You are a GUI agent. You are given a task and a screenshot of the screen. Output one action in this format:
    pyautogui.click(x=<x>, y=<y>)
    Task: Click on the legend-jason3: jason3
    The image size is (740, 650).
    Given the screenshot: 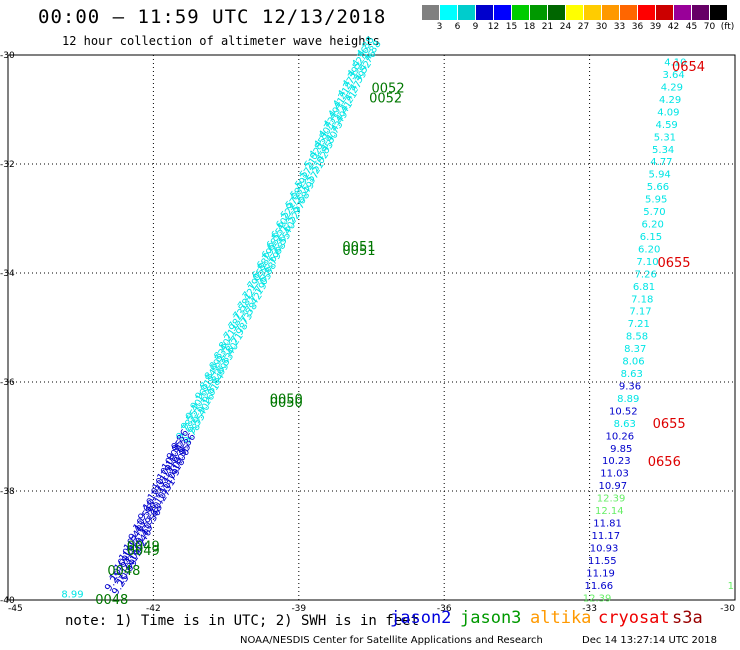 What is the action you would take?
    pyautogui.click(x=491, y=618)
    